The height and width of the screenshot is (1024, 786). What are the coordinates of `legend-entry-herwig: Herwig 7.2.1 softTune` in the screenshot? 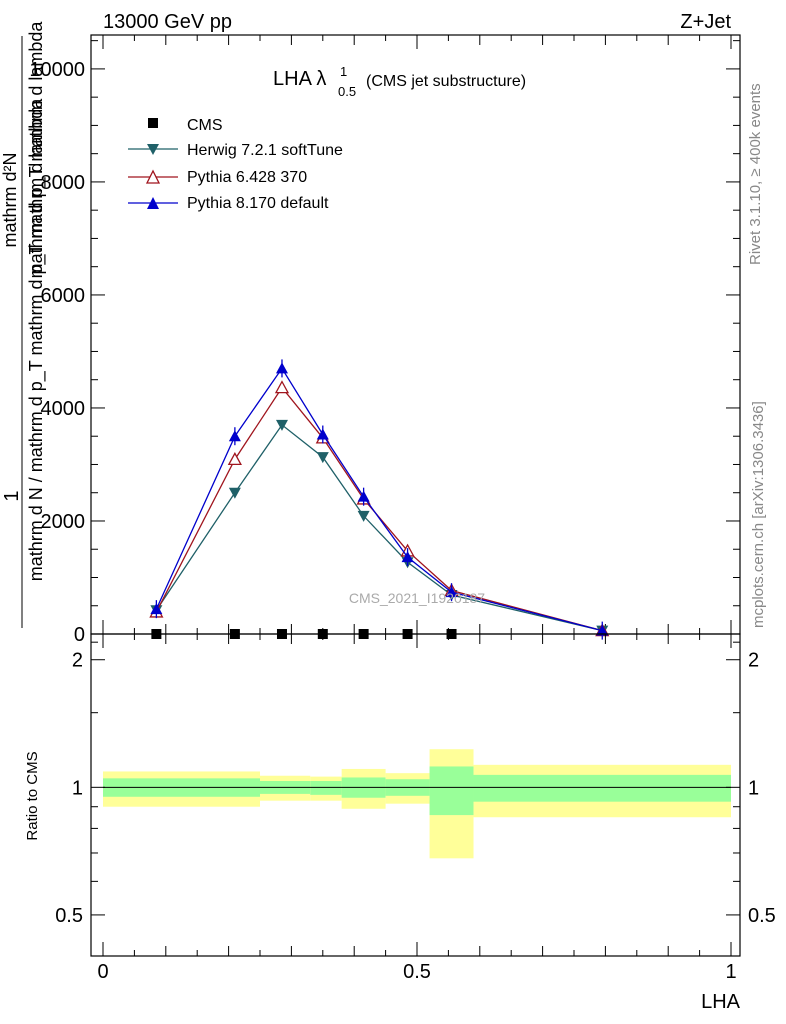 It's located at (235, 150).